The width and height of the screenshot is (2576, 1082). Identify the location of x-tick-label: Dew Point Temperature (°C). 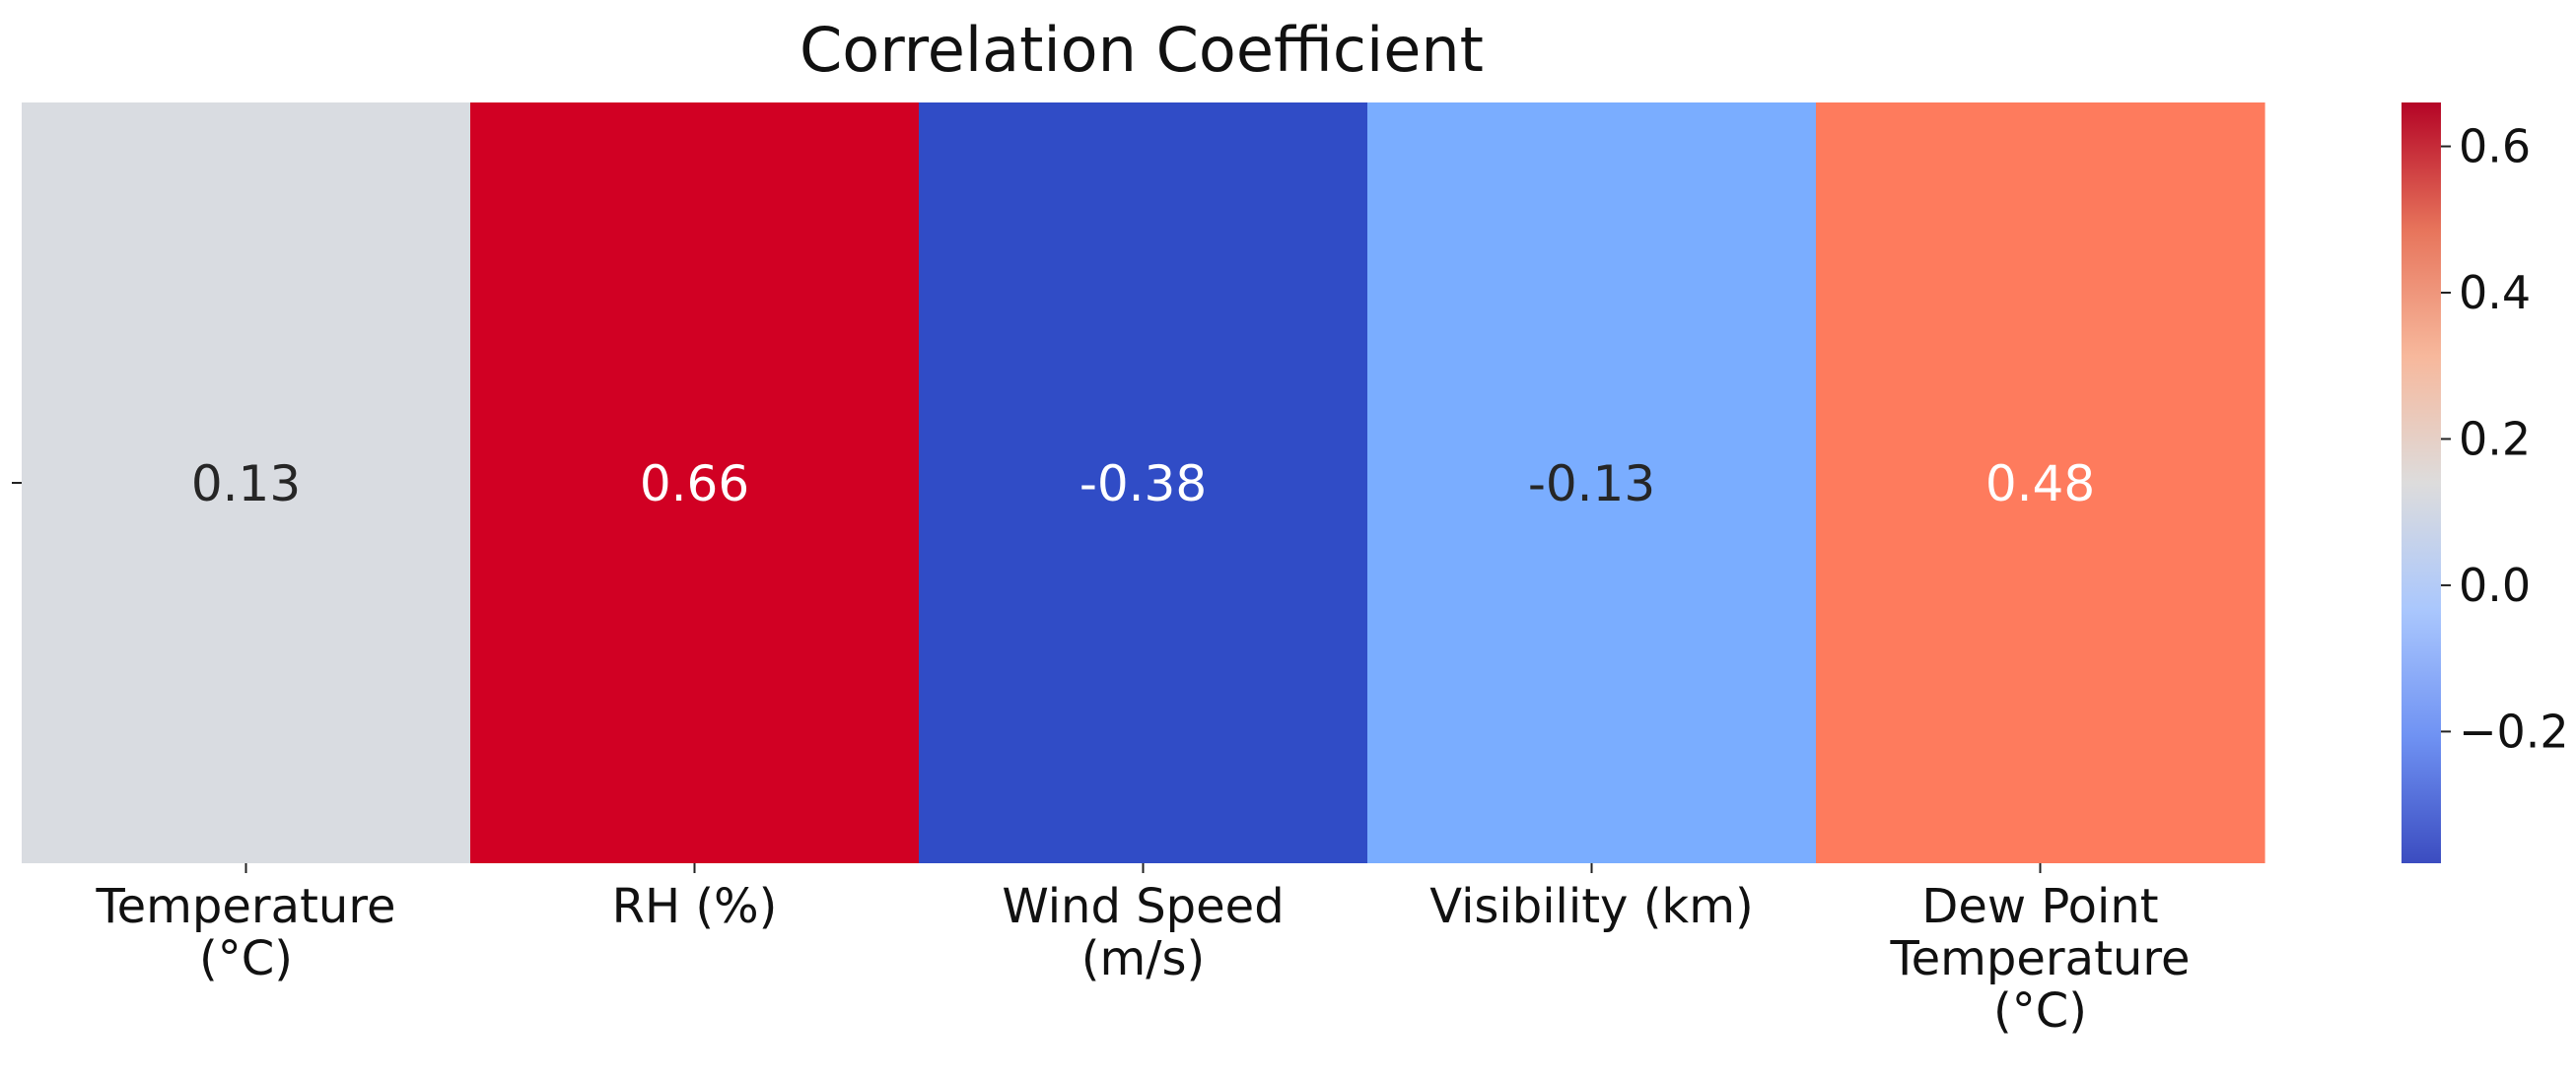
(2040, 959).